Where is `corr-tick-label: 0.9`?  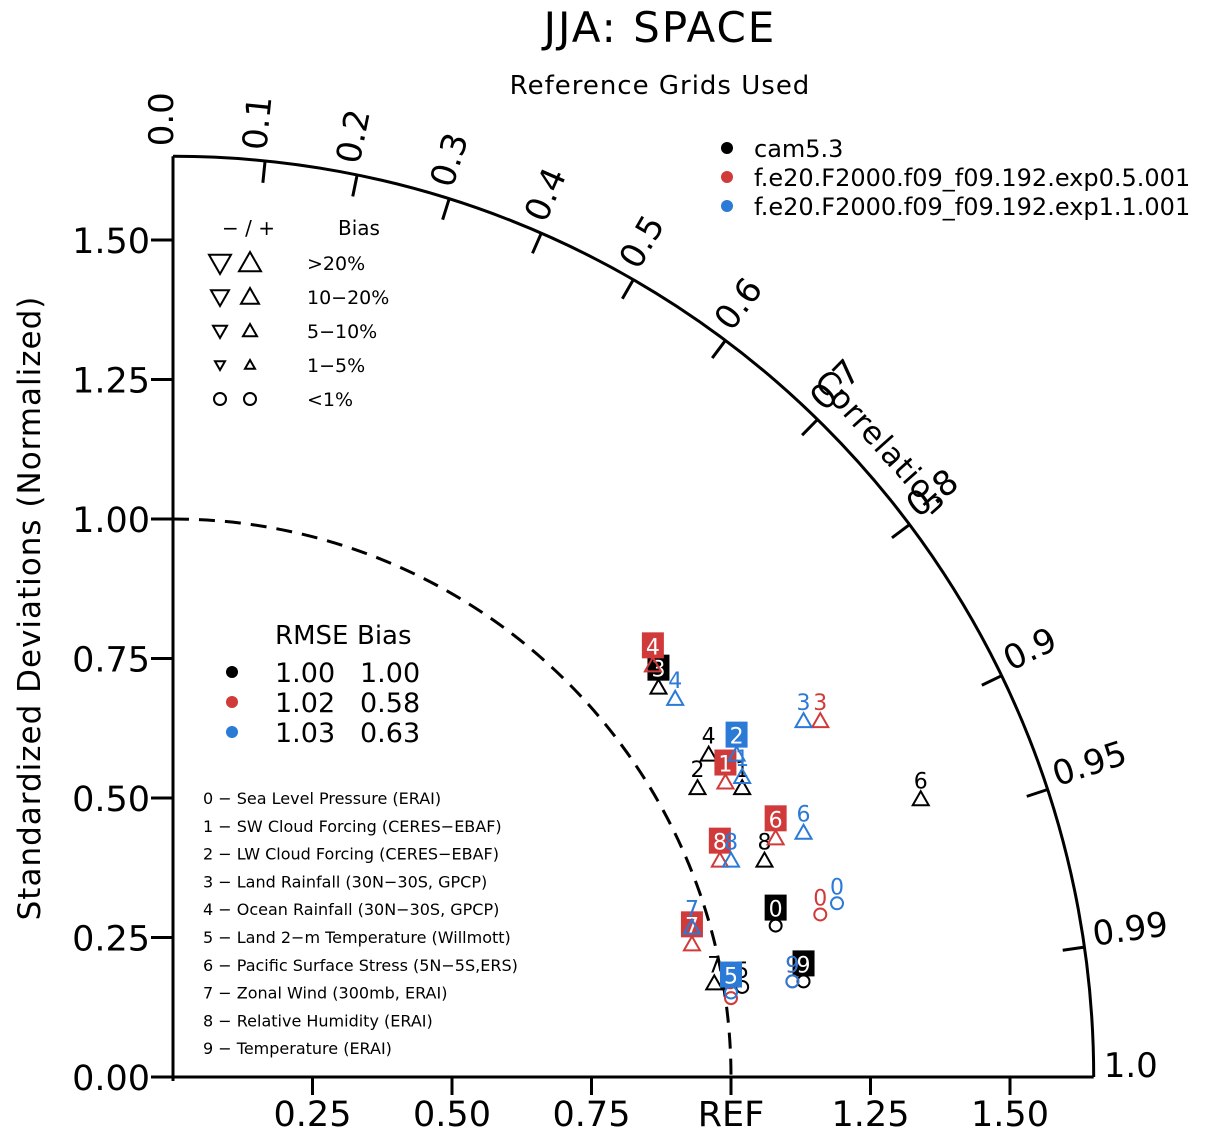 corr-tick-label: 0.9 is located at coordinates (1030, 650).